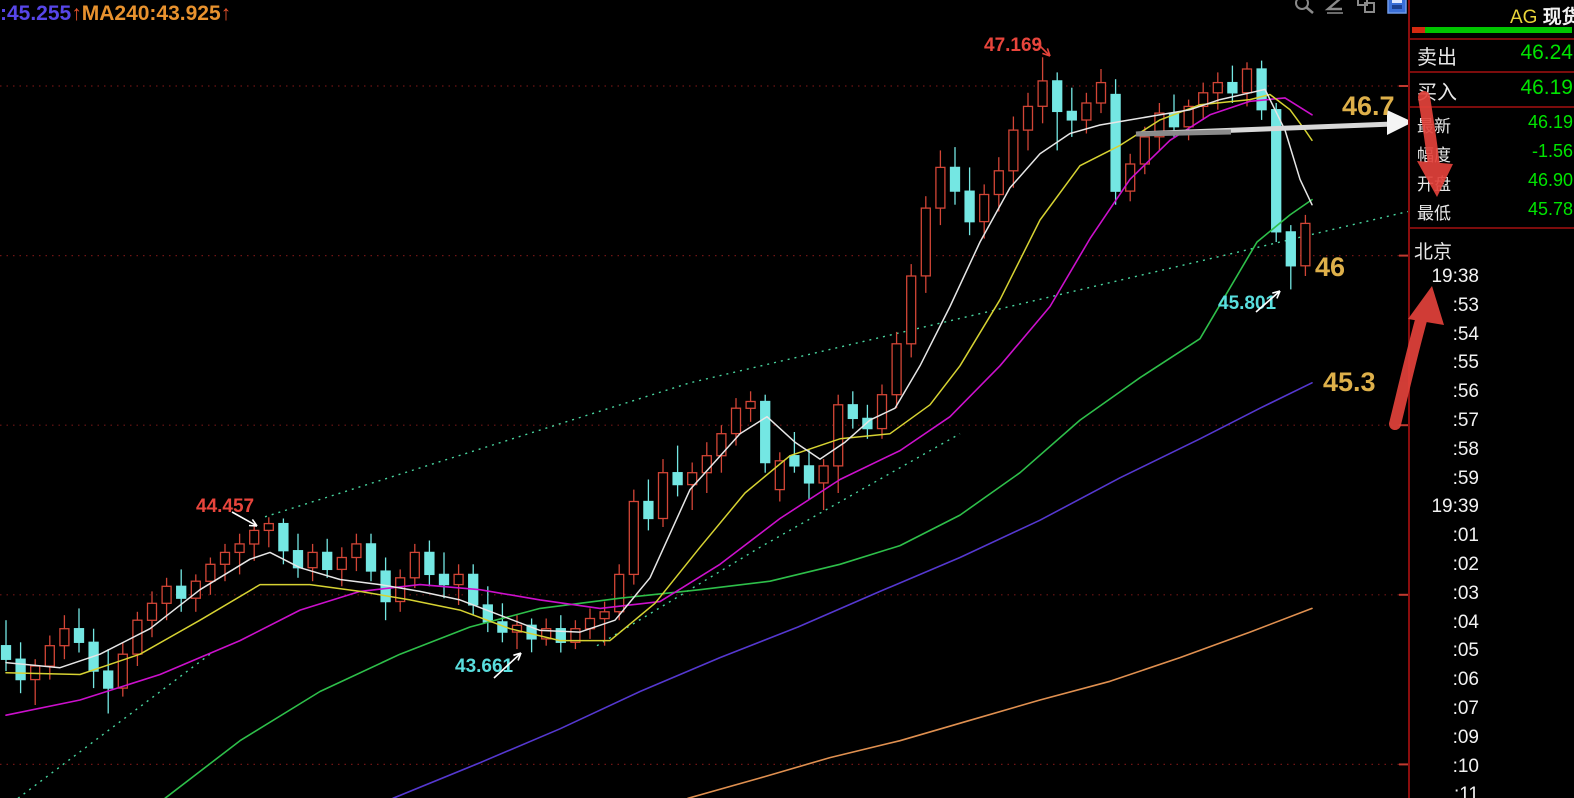 The width and height of the screenshot is (1574, 798). I want to click on buy-value: 46.19, so click(1546, 87).